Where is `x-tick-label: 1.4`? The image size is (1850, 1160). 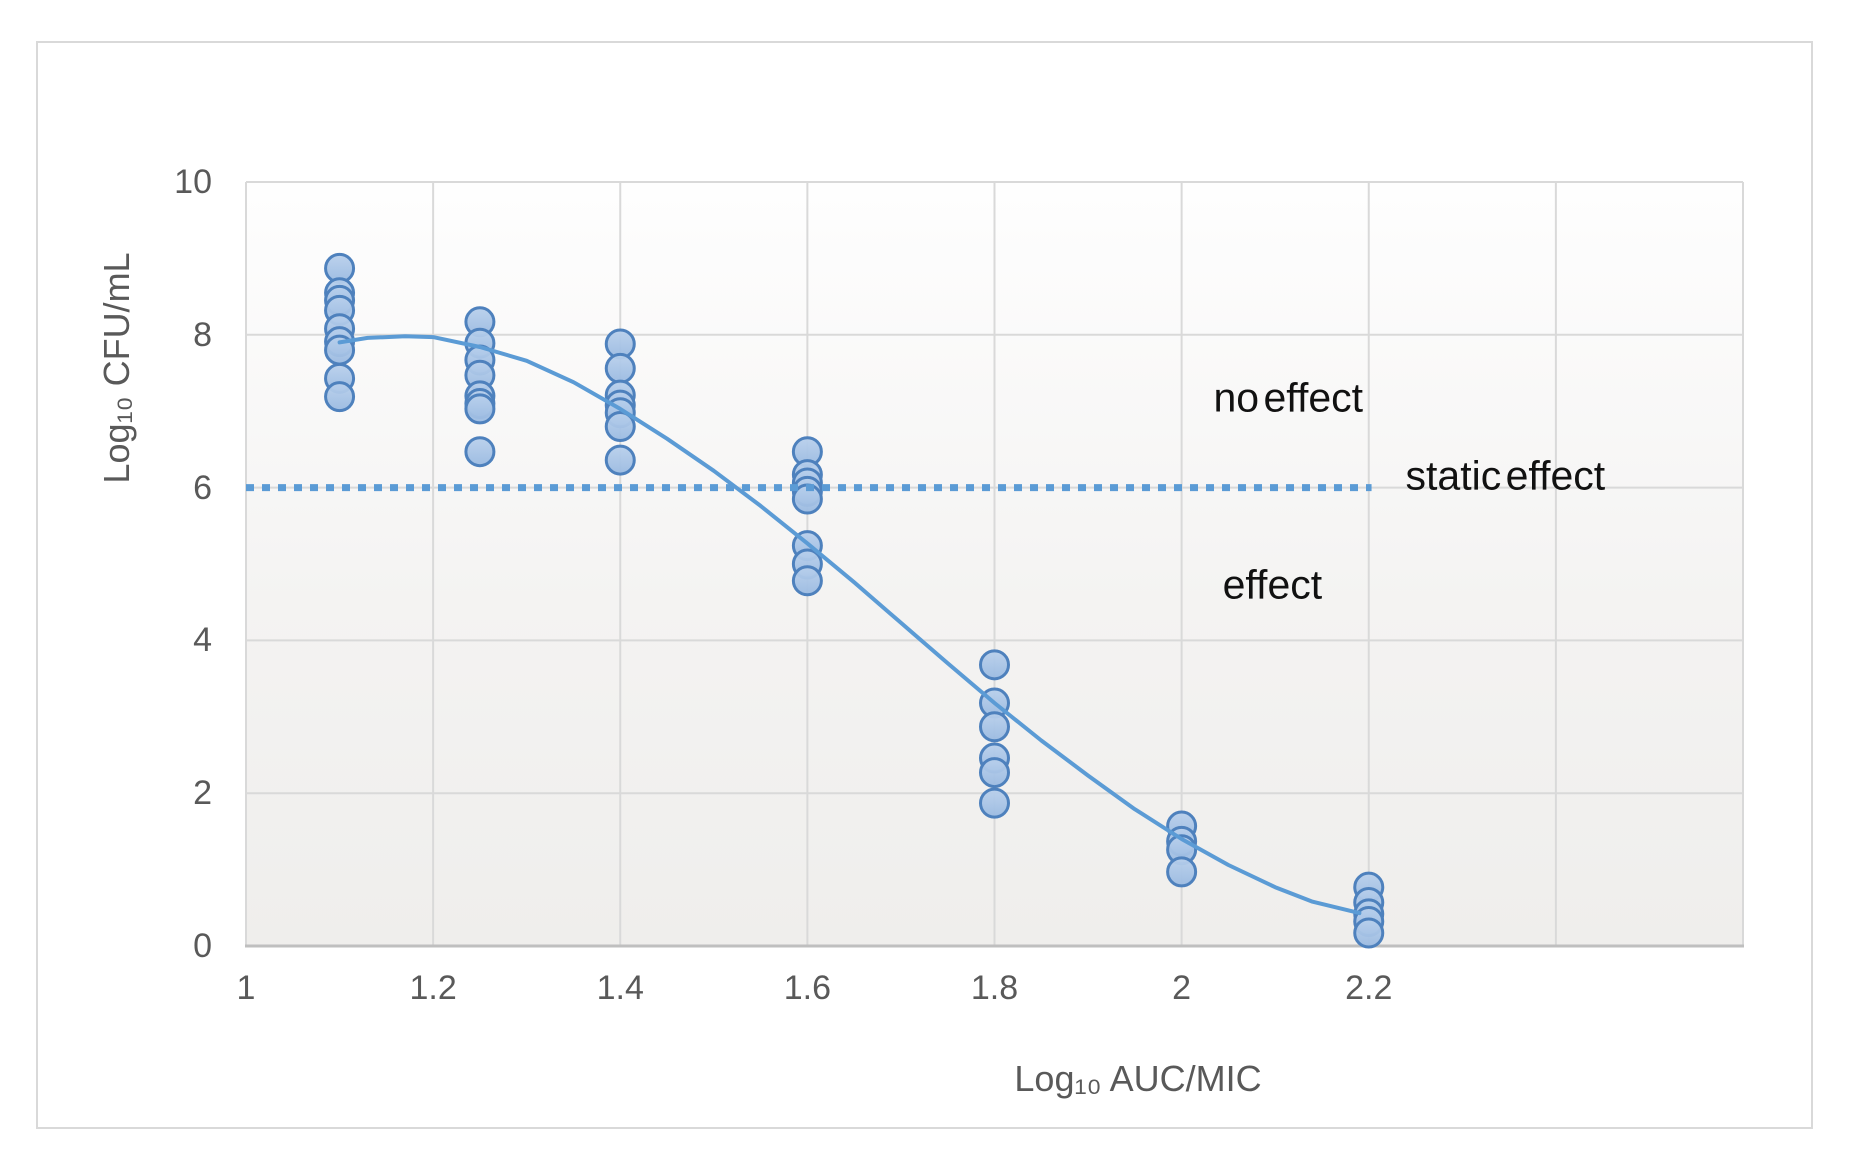
x-tick-label: 1.4 is located at coordinates (620, 988).